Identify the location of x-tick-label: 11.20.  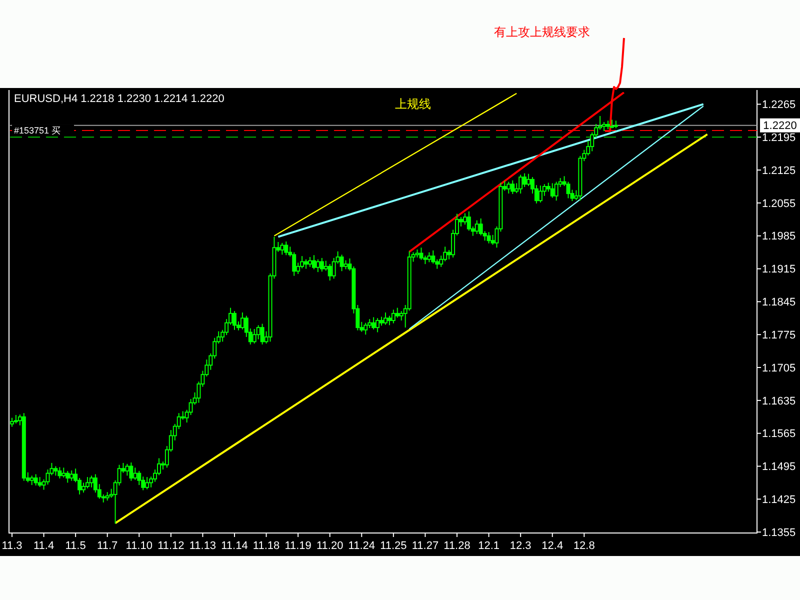
(330, 546).